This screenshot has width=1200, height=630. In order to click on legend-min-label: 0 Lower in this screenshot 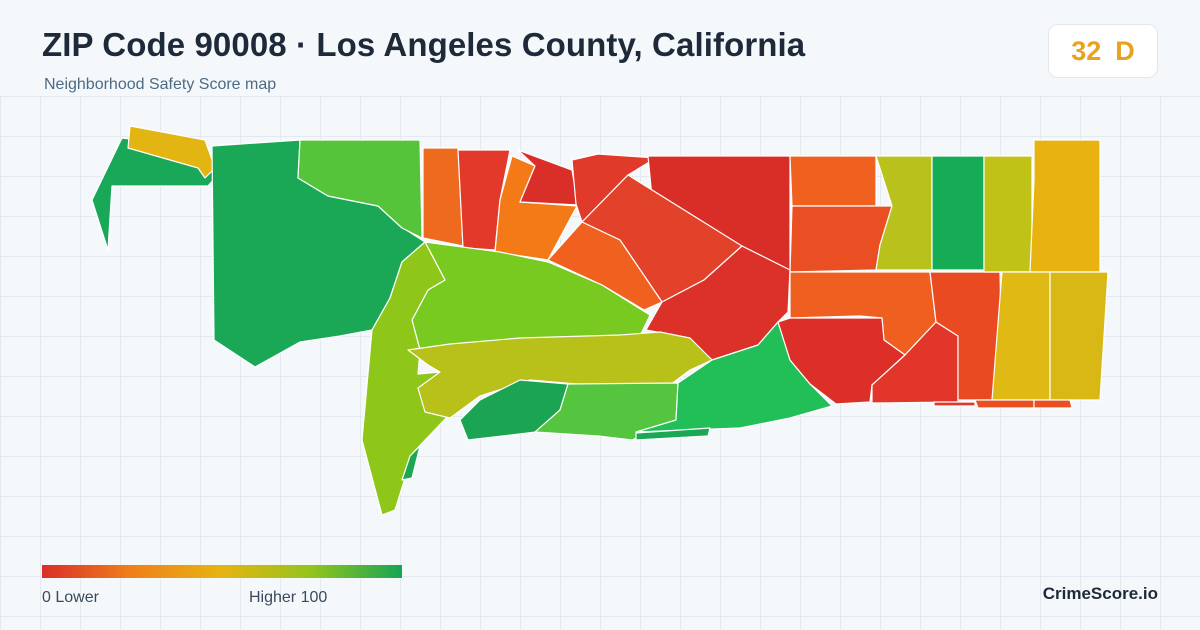, I will do `click(70, 597)`.